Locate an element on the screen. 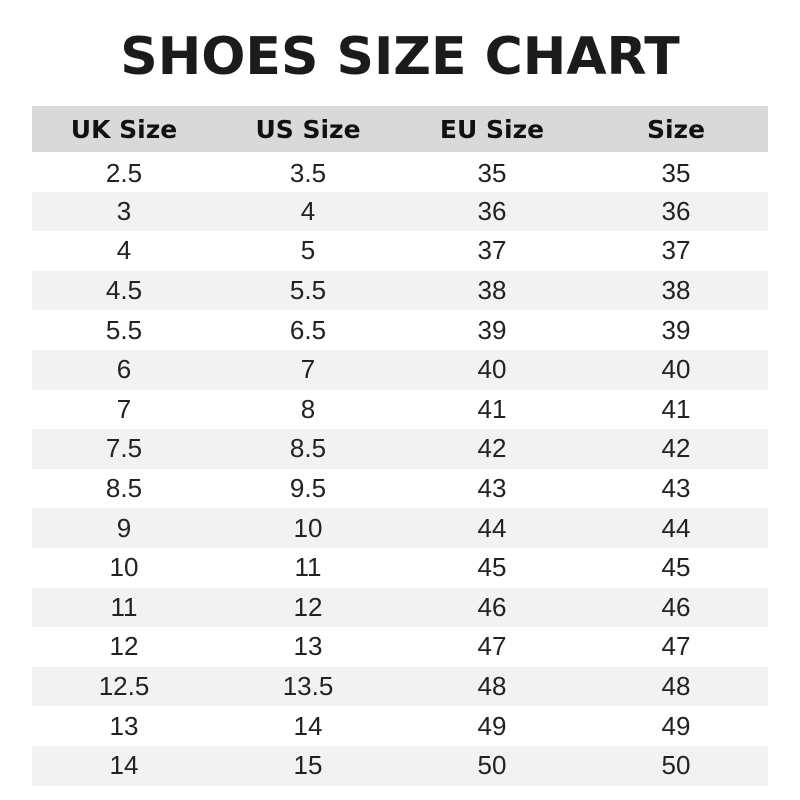  table-row: 3 4 36 36 is located at coordinates (400, 211).